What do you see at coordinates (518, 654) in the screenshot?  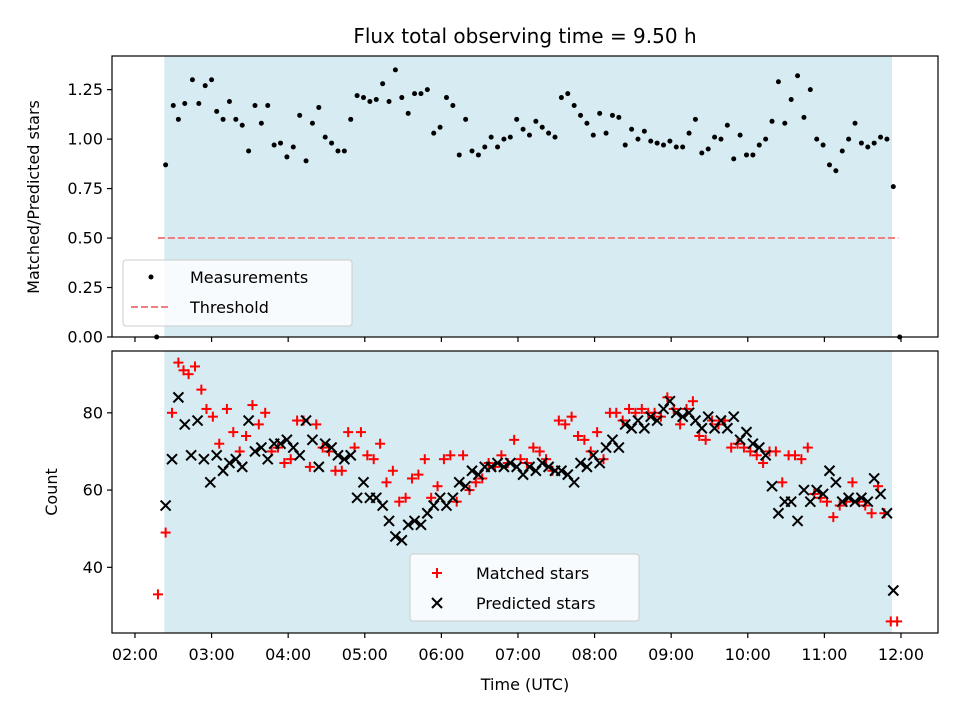 I see `x-tick-label-5: 07:00` at bounding box center [518, 654].